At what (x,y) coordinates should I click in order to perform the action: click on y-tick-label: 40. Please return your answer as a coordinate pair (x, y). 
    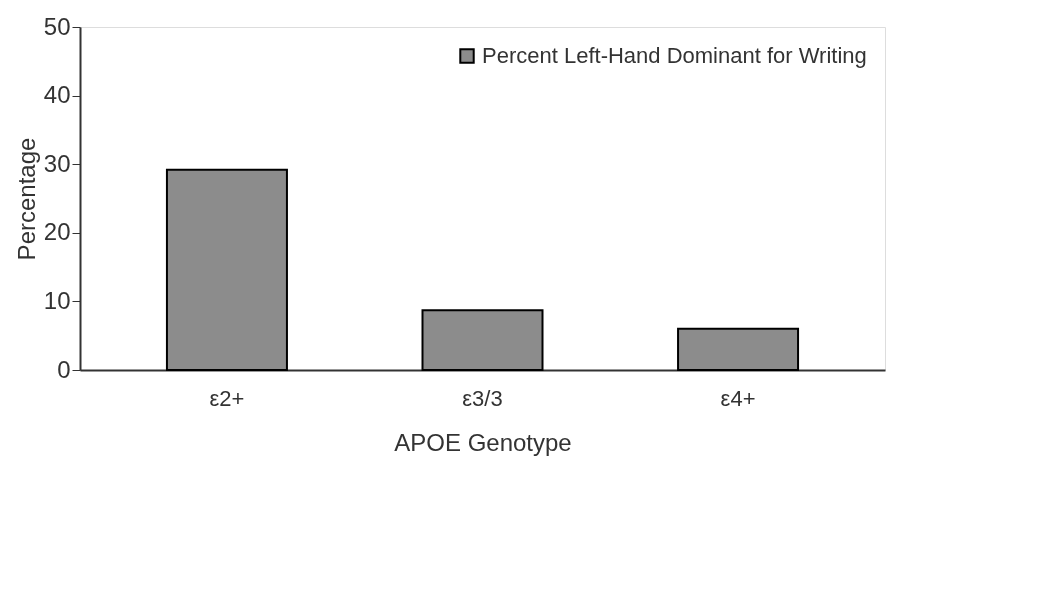
    Looking at the image, I should click on (57, 95).